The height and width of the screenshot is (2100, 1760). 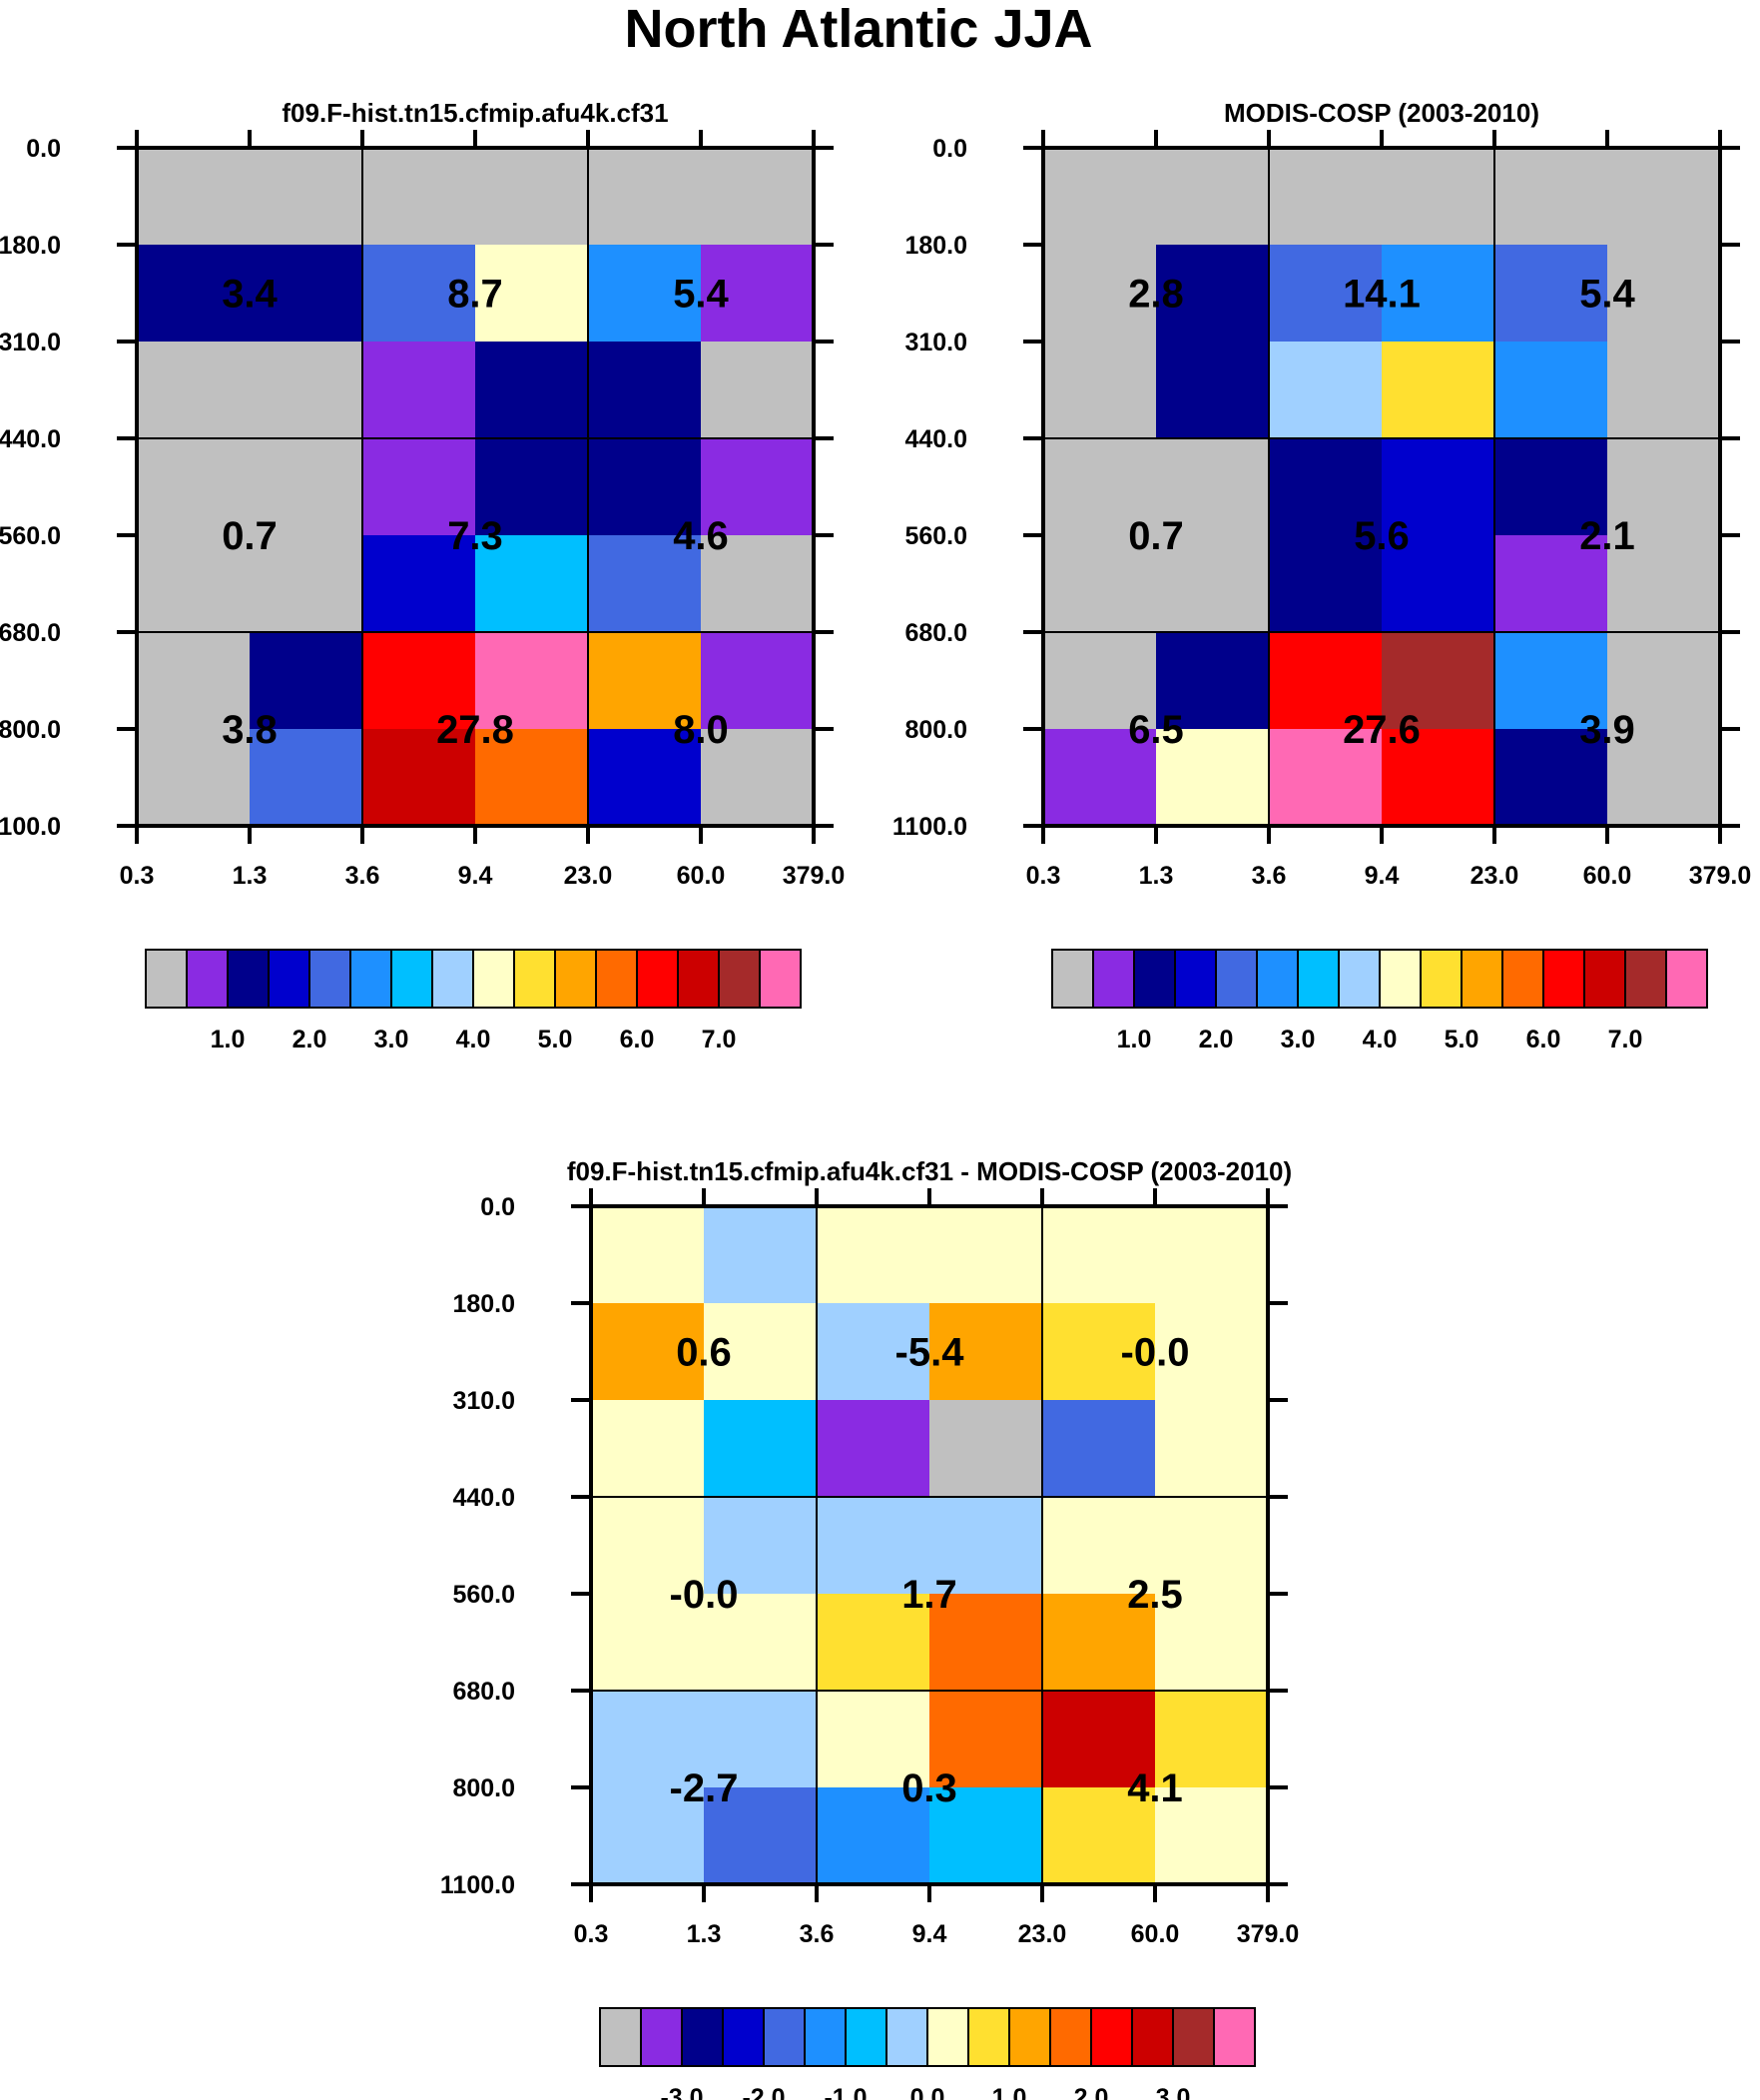 I want to click on x-tick-label: 0.3, so click(x=137, y=876).